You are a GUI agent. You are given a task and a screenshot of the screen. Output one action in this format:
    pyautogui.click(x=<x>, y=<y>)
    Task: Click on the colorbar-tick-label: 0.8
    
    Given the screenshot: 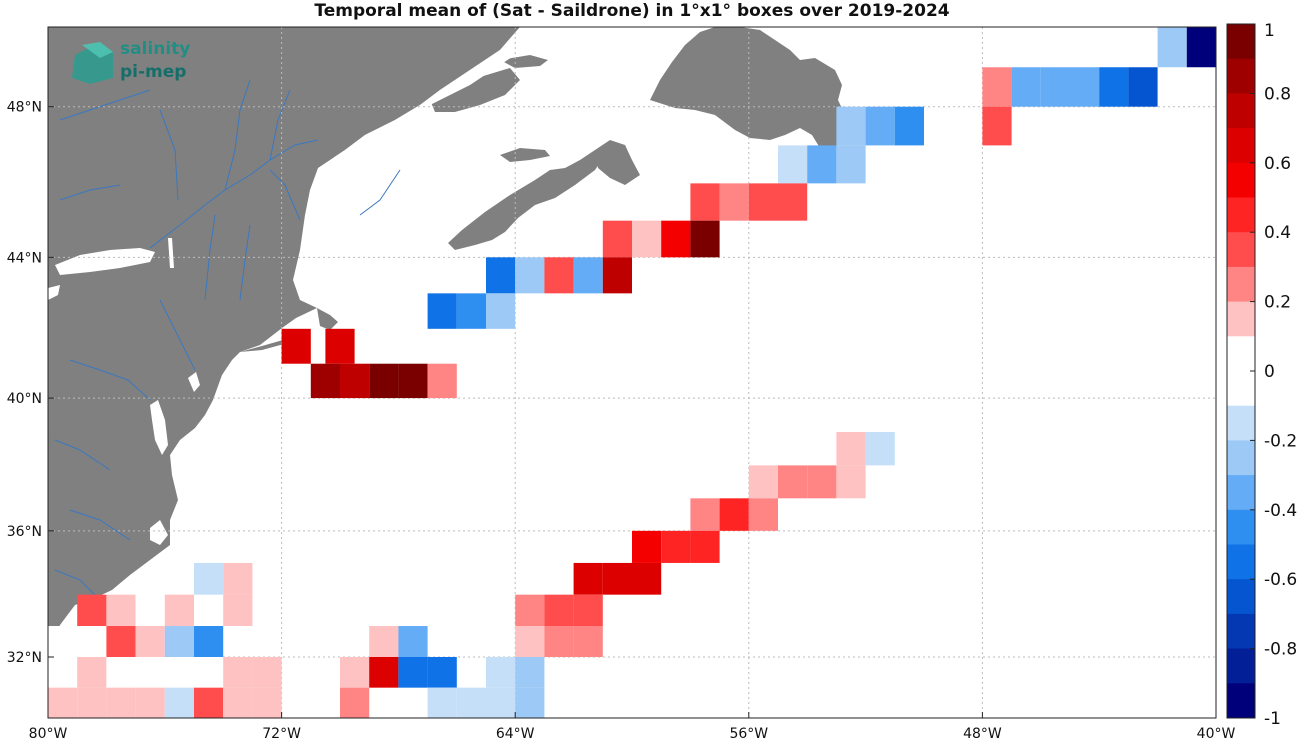 What is the action you would take?
    pyautogui.click(x=1277, y=94)
    